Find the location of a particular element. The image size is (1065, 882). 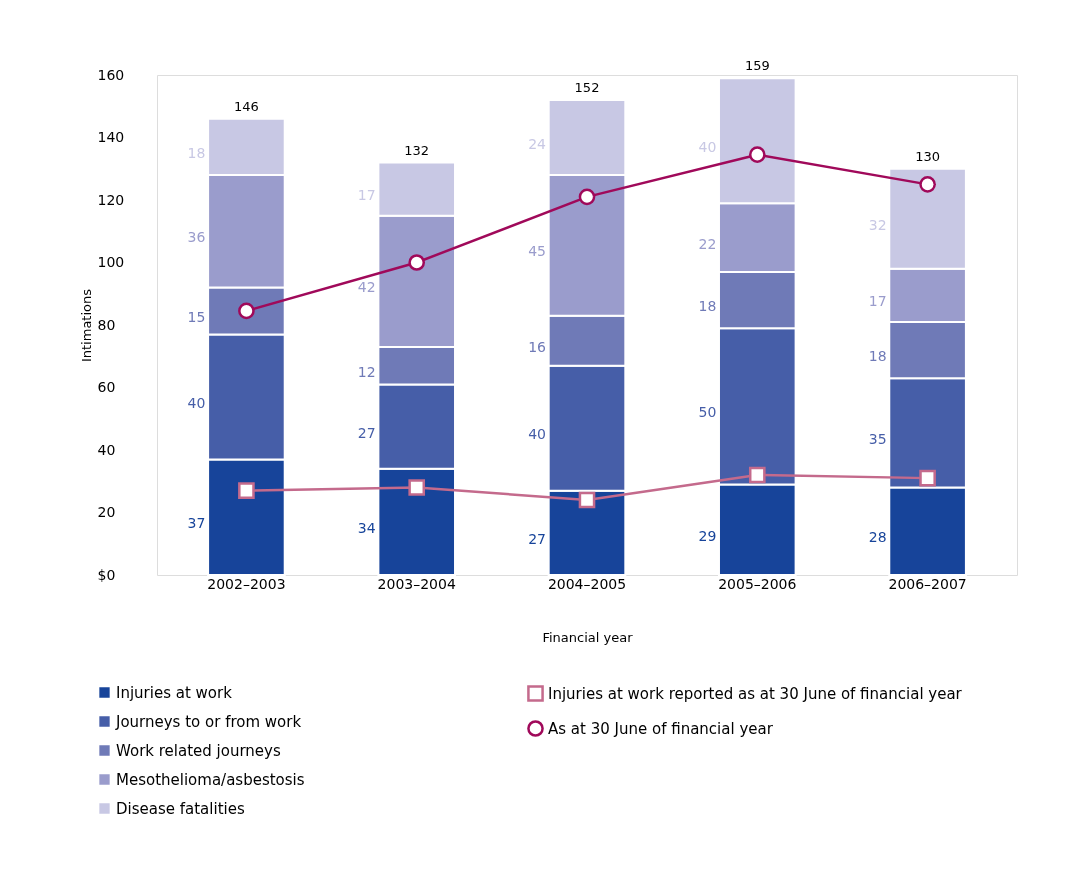

legend-label: Injuries at work is located at coordinates (174, 692).